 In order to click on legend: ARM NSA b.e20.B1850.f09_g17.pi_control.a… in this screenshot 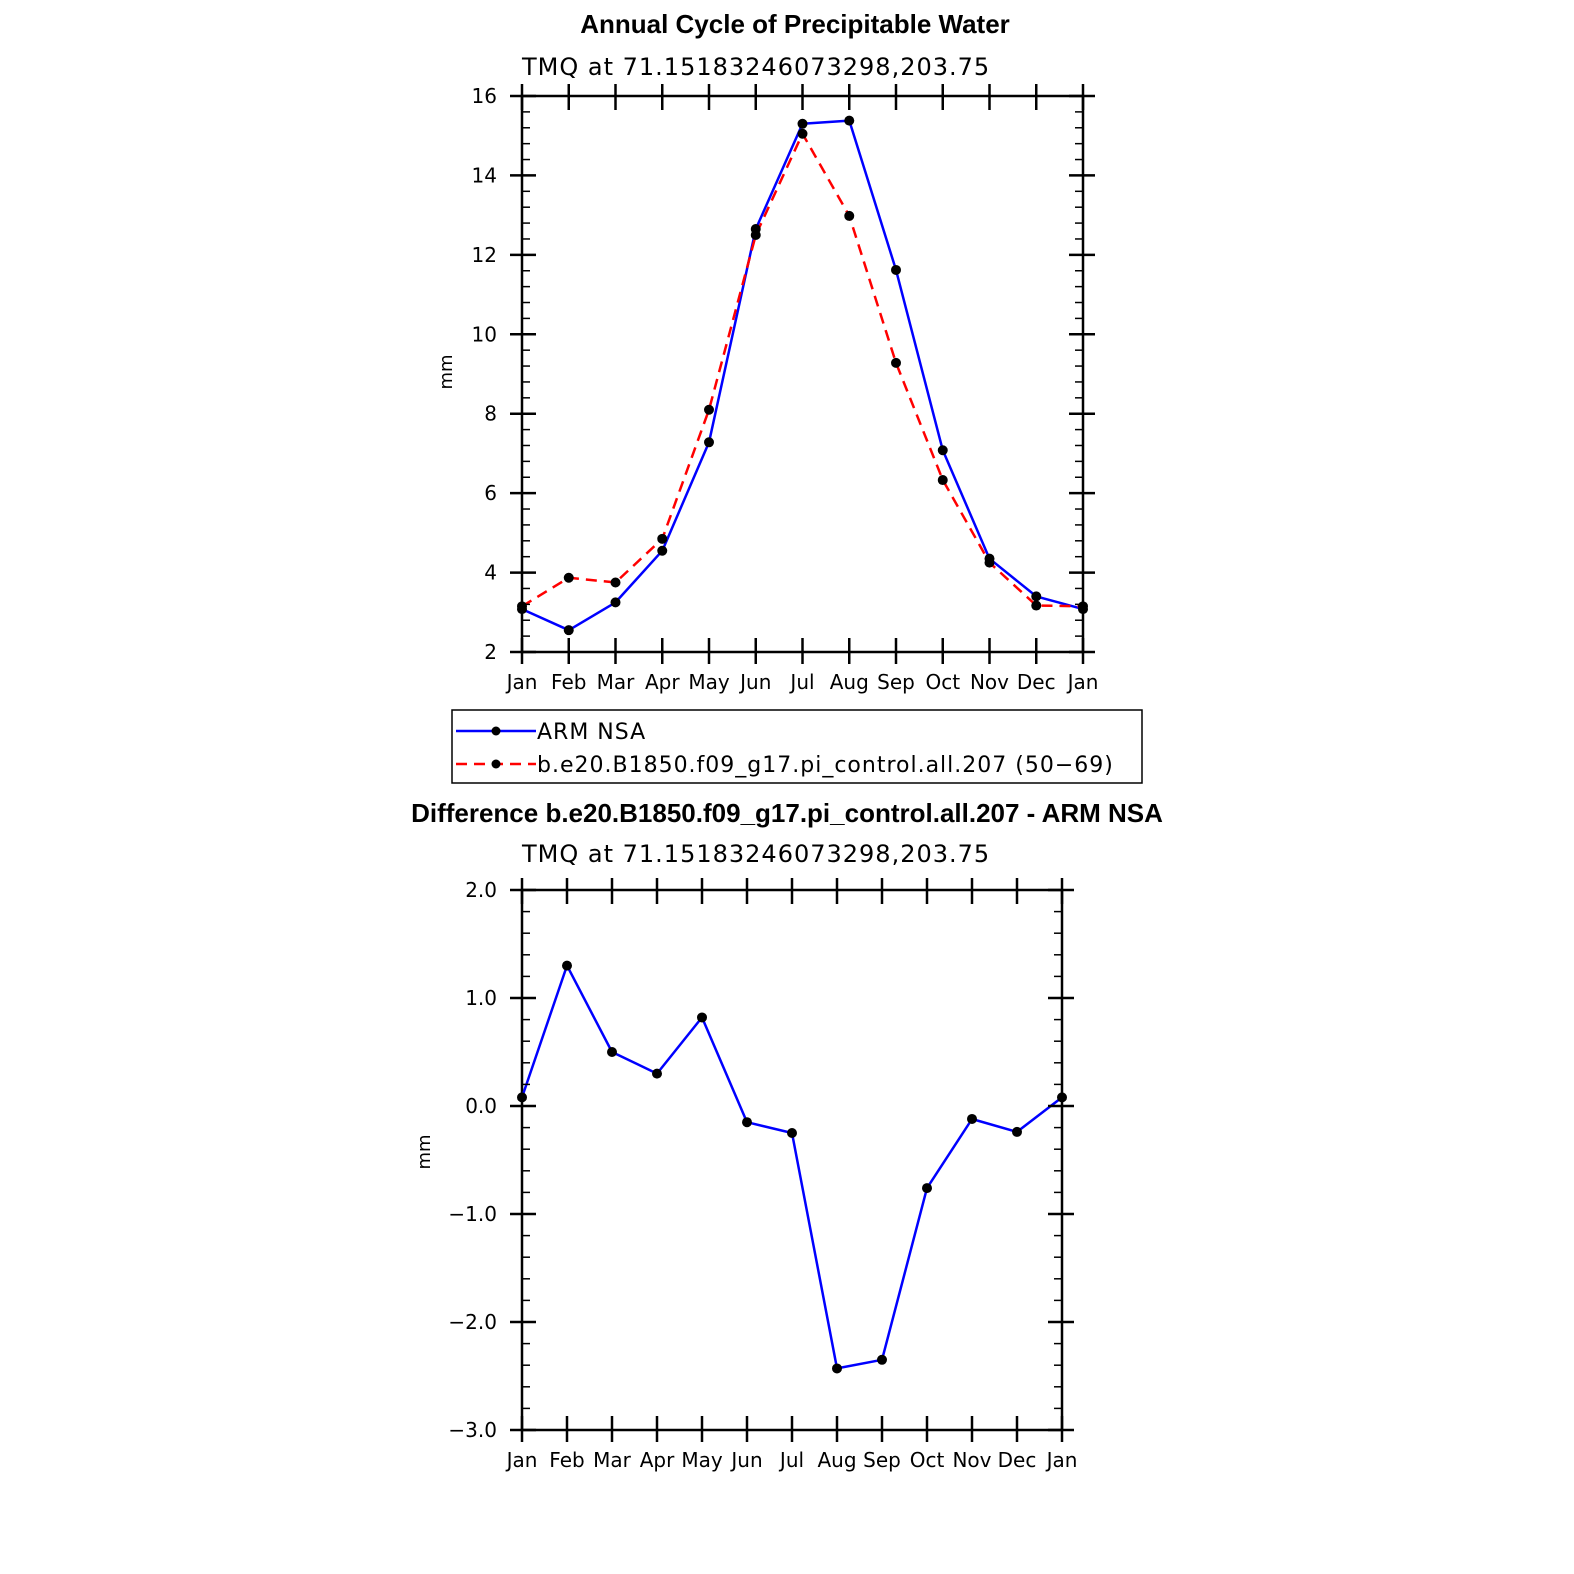, I will do `click(797, 746)`.